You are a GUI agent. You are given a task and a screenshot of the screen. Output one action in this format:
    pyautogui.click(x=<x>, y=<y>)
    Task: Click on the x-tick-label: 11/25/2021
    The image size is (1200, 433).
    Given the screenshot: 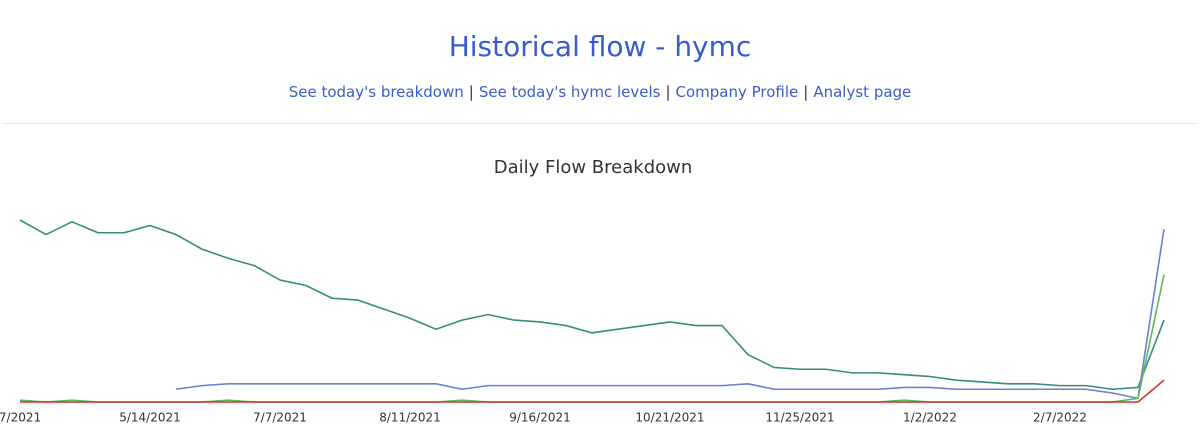 What is the action you would take?
    pyautogui.click(x=799, y=418)
    